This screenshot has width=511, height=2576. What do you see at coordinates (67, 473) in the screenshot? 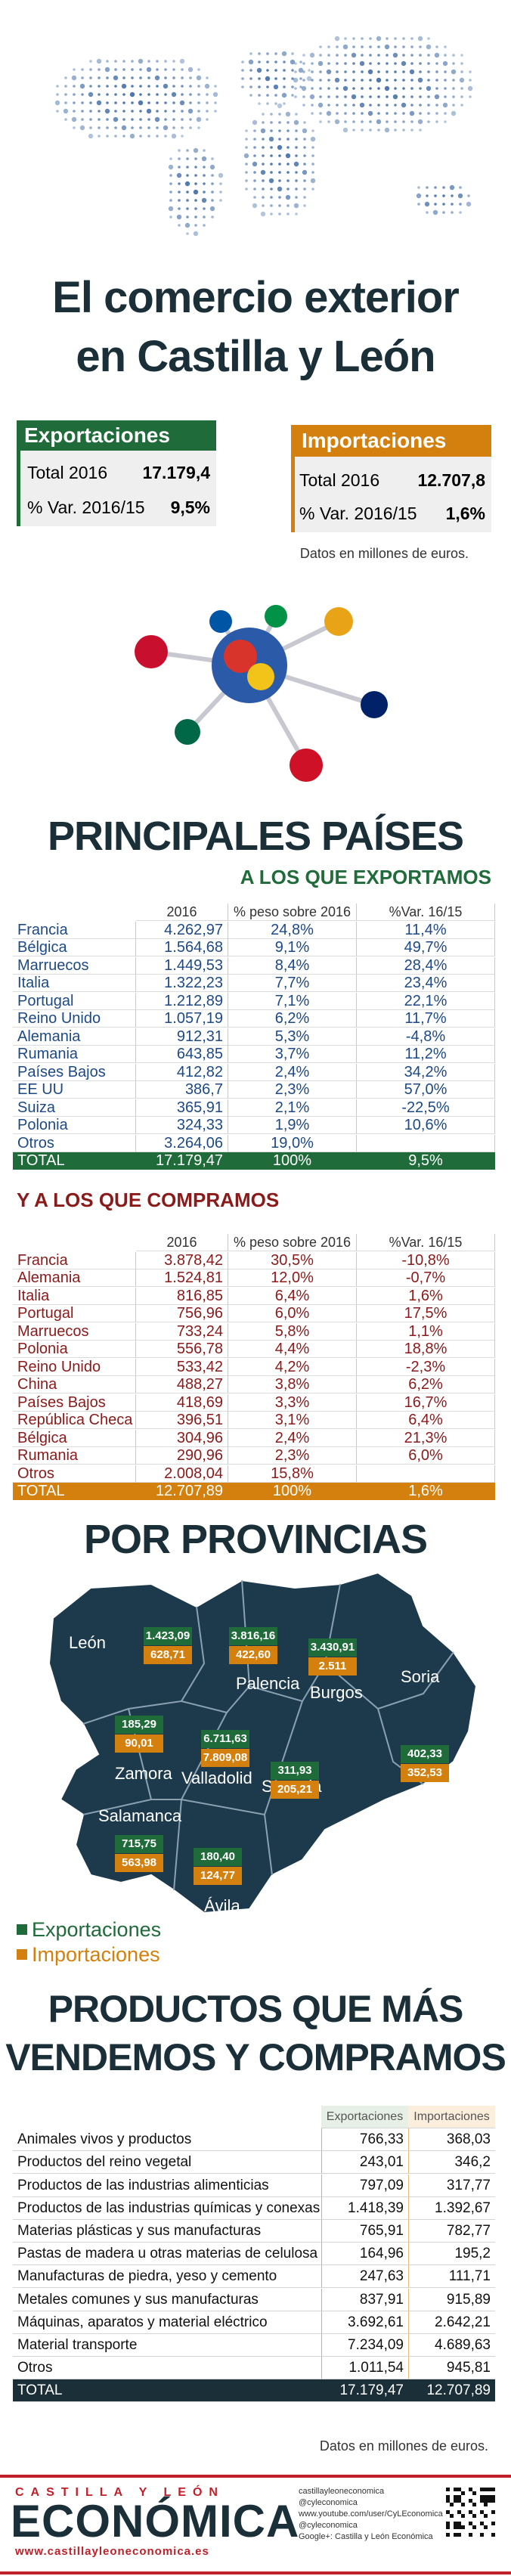
I see `label: Total 2016` at bounding box center [67, 473].